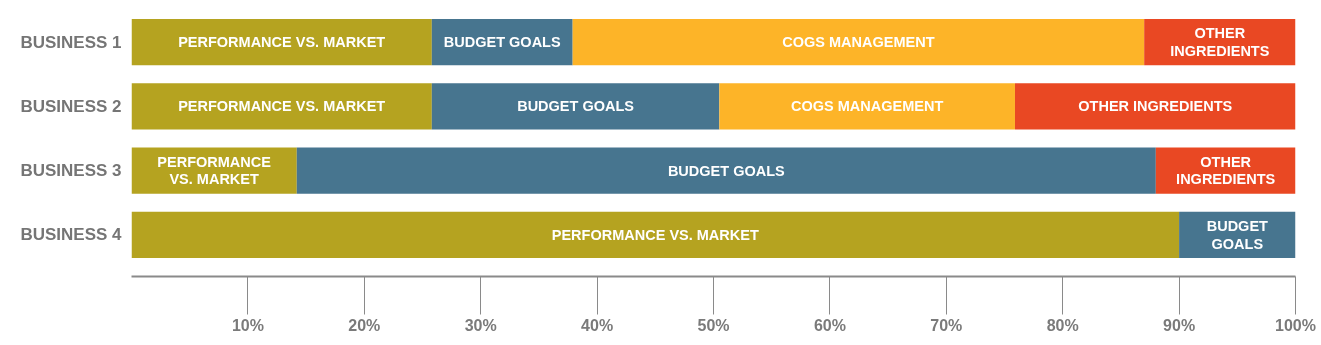 This screenshot has width=1321, height=345. I want to click on series-label: COGS MANAGEMENT, so click(867, 106).